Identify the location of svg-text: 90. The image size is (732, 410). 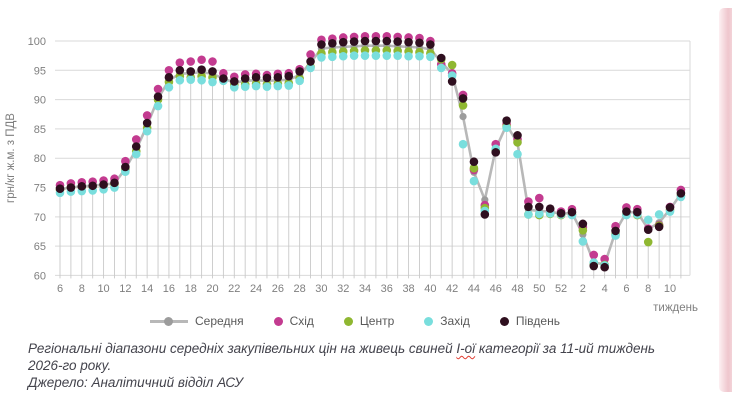
(40, 101).